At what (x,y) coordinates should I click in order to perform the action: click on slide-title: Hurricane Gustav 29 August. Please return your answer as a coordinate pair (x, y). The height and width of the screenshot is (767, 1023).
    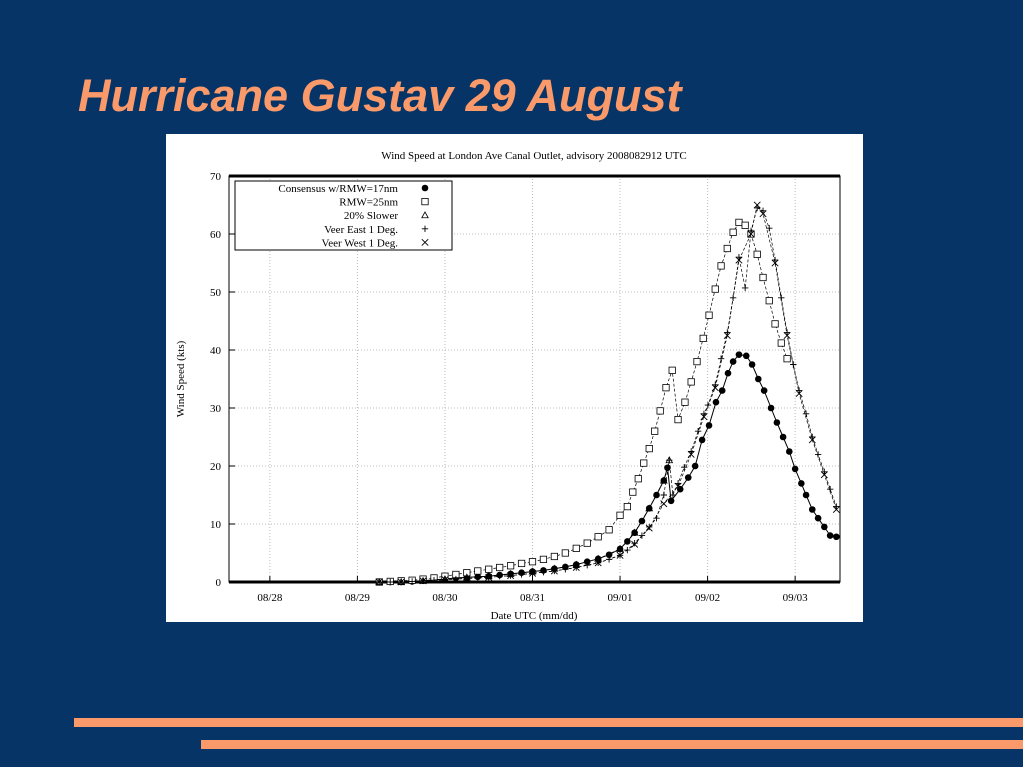
    Looking at the image, I should click on (381, 95).